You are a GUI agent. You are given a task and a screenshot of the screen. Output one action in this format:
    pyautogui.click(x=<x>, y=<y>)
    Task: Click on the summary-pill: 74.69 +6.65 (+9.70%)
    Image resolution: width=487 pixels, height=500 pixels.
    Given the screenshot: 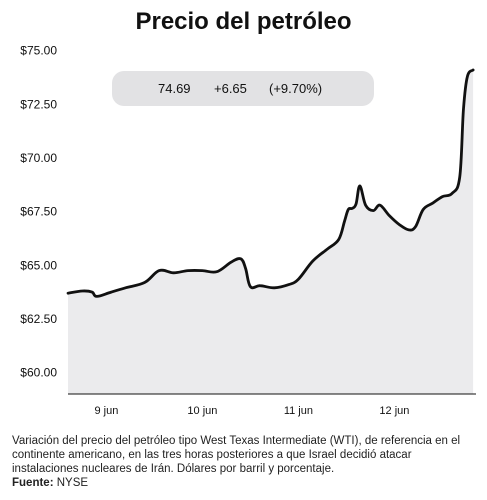 What is the action you would take?
    pyautogui.click(x=243, y=88)
    